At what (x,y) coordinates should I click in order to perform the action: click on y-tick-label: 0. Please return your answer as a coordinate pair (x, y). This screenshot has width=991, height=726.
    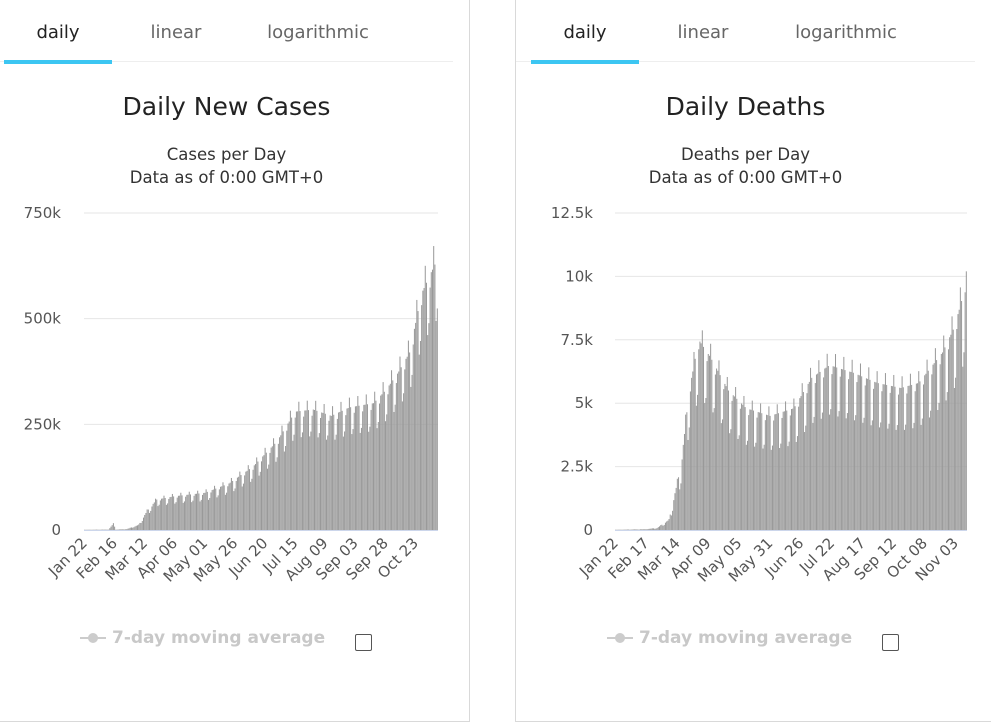
    Looking at the image, I should click on (56, 530).